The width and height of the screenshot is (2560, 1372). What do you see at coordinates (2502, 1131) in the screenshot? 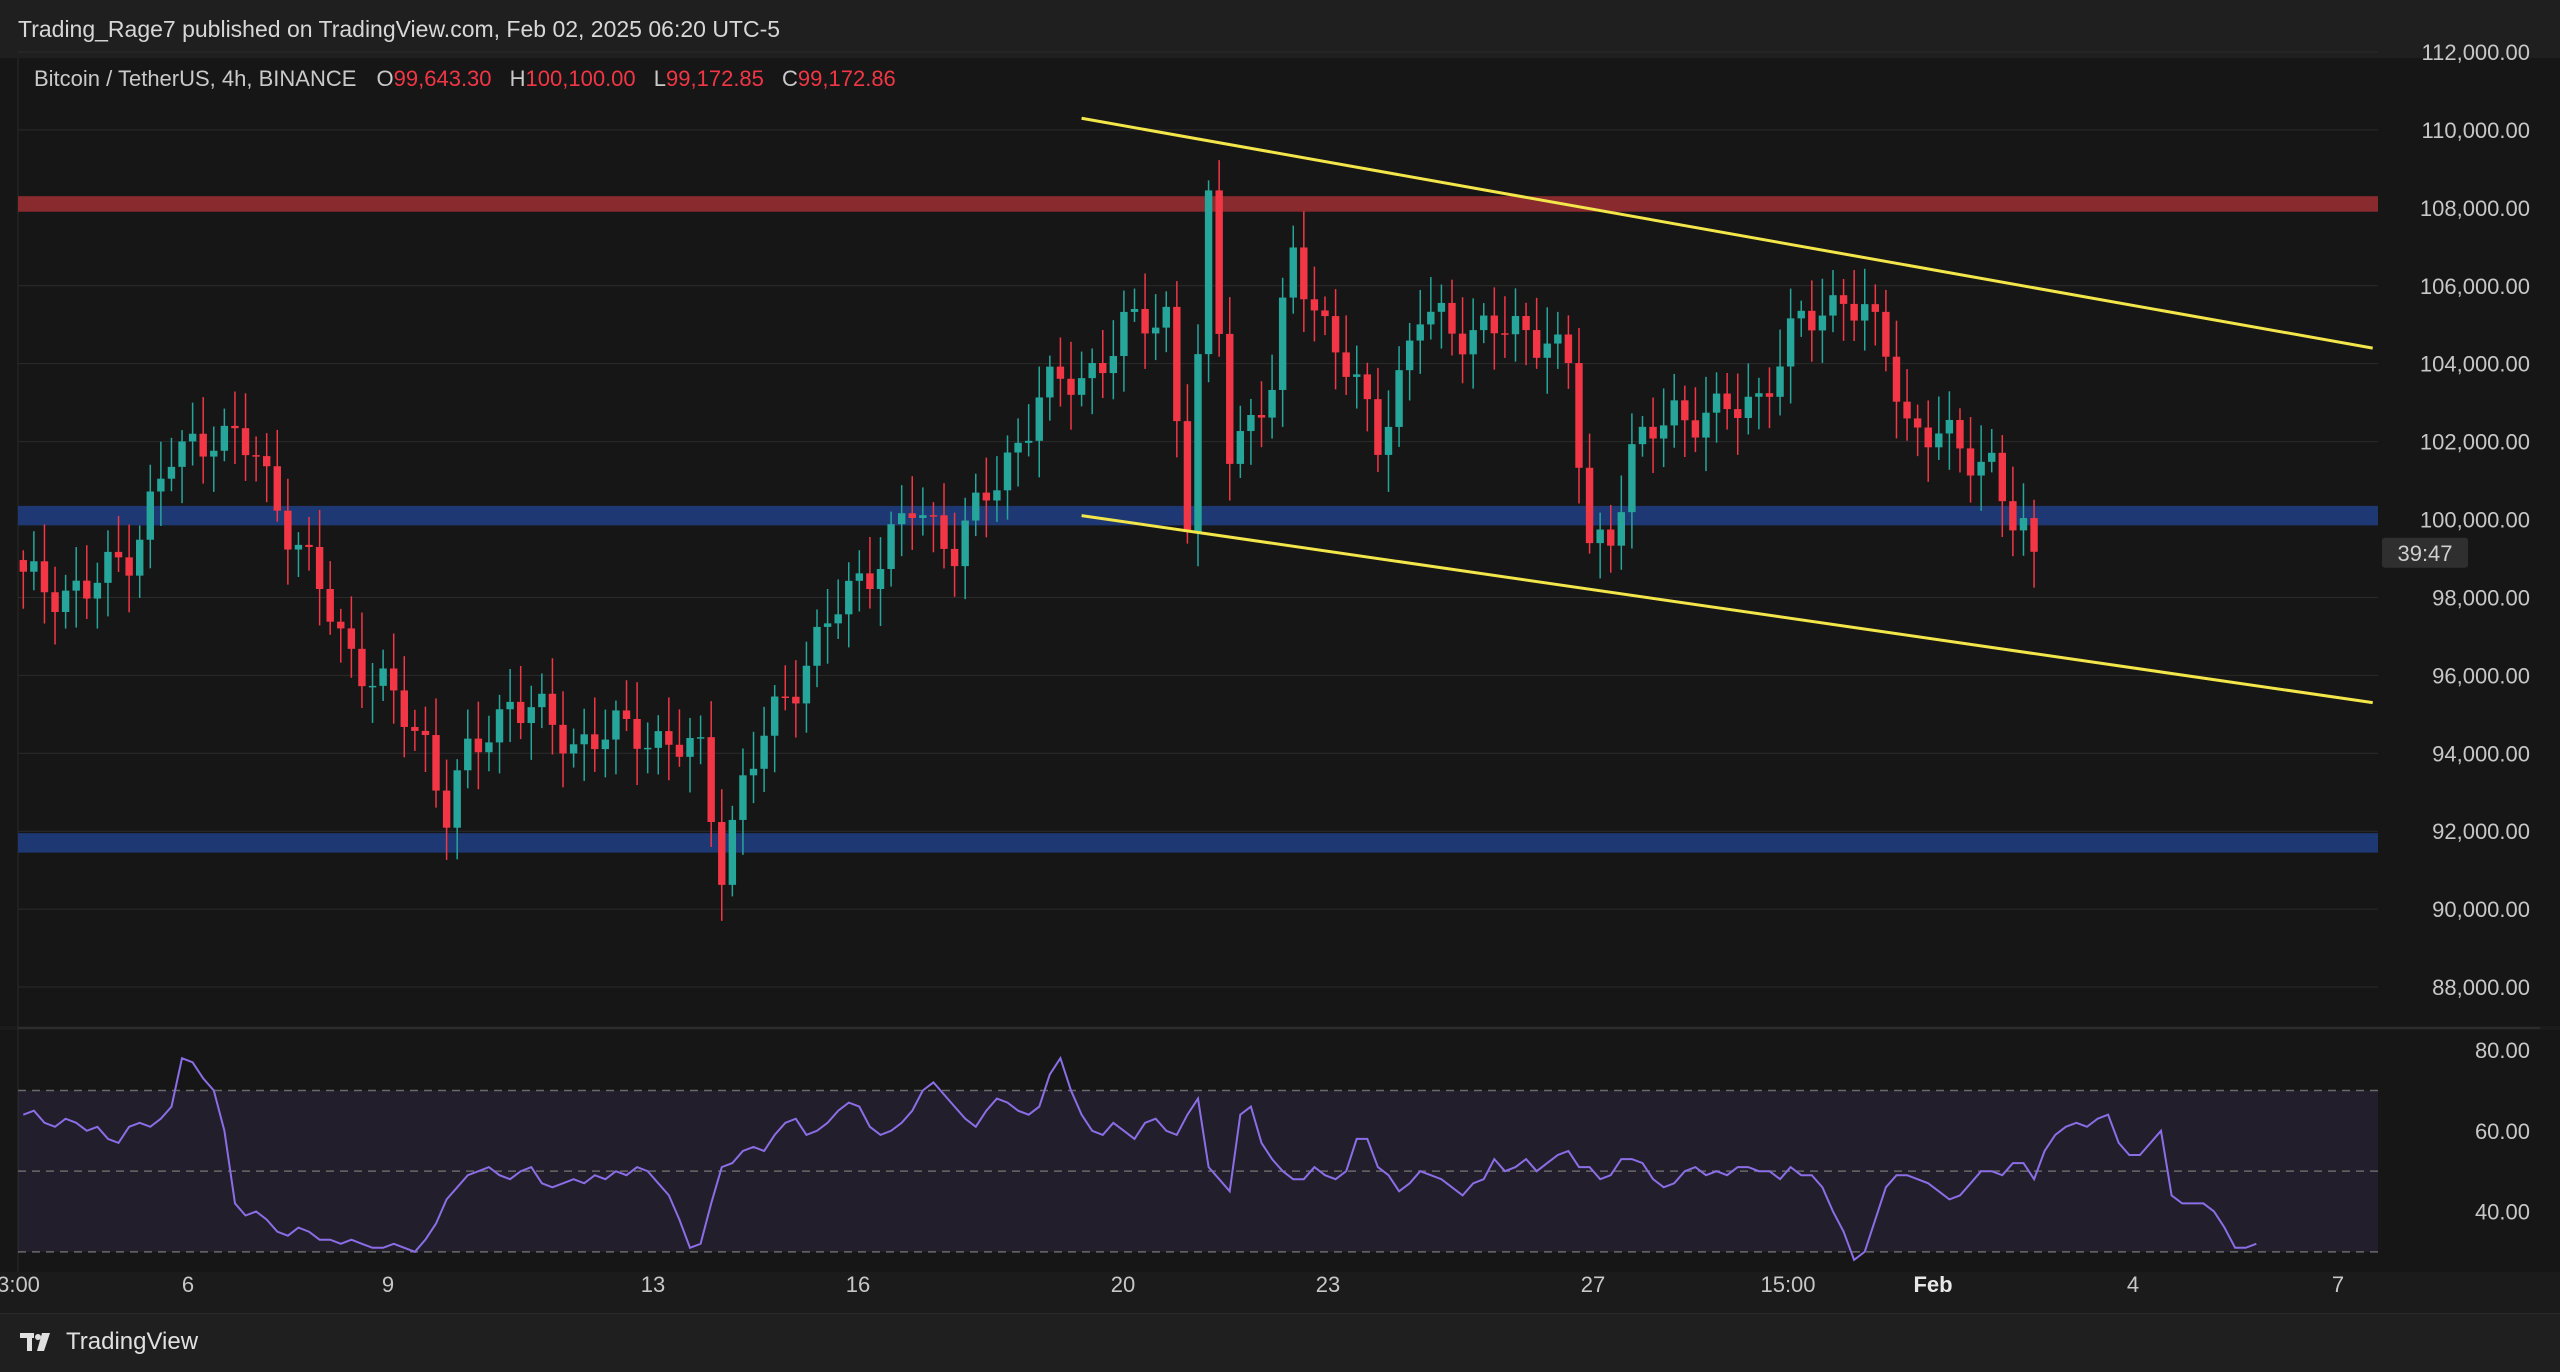
I see `rsi-tick-label: 60.00` at bounding box center [2502, 1131].